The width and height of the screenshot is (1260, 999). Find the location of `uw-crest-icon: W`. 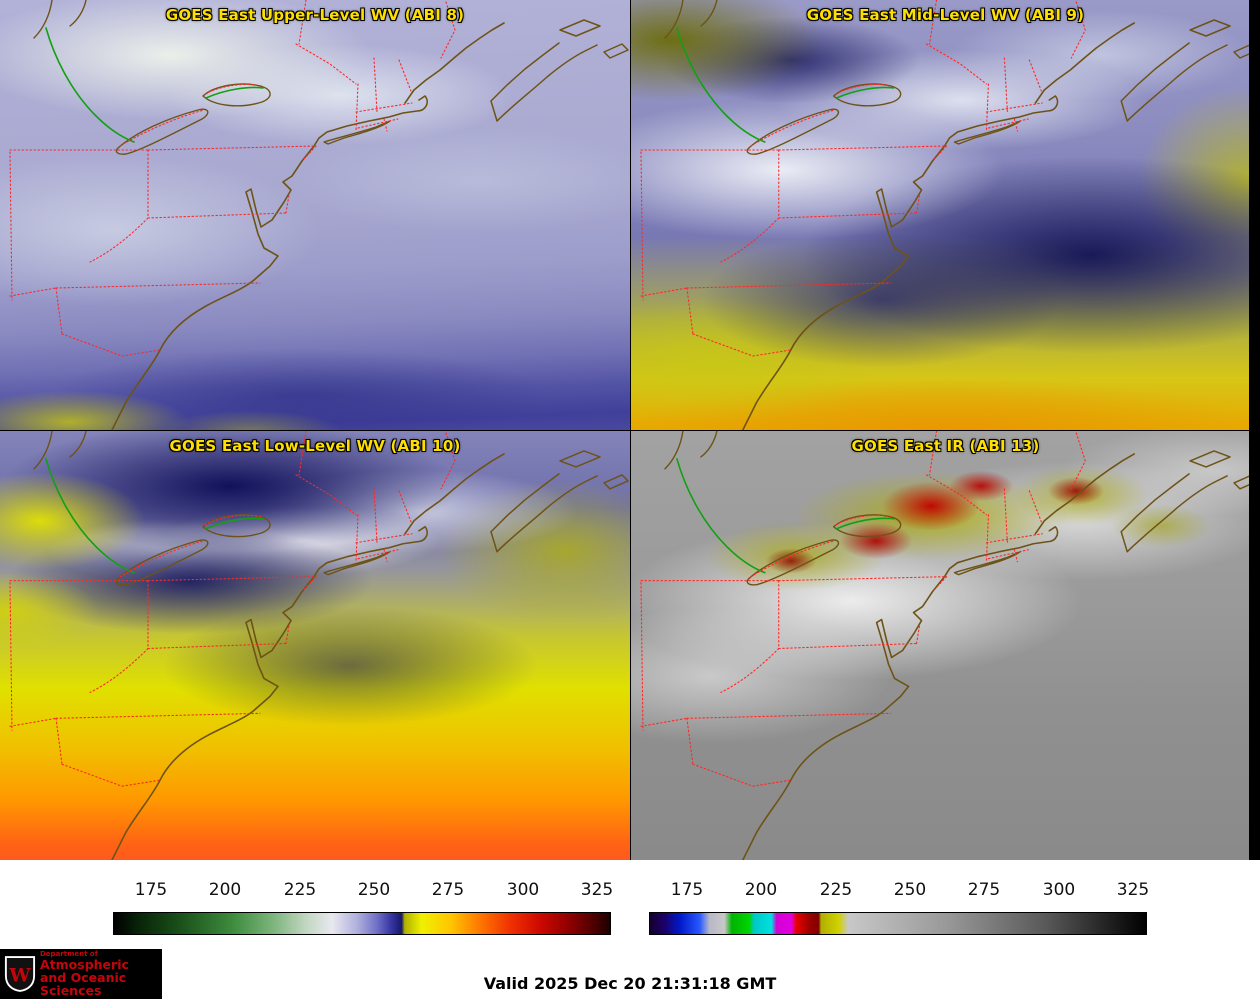

uw-crest-icon: W is located at coordinates (20, 974).